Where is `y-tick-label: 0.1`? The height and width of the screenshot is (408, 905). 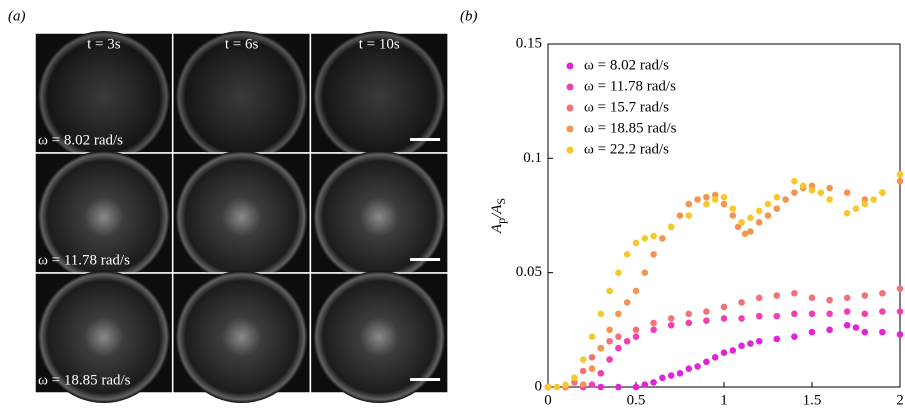 y-tick-label: 0.1 is located at coordinates (532, 158).